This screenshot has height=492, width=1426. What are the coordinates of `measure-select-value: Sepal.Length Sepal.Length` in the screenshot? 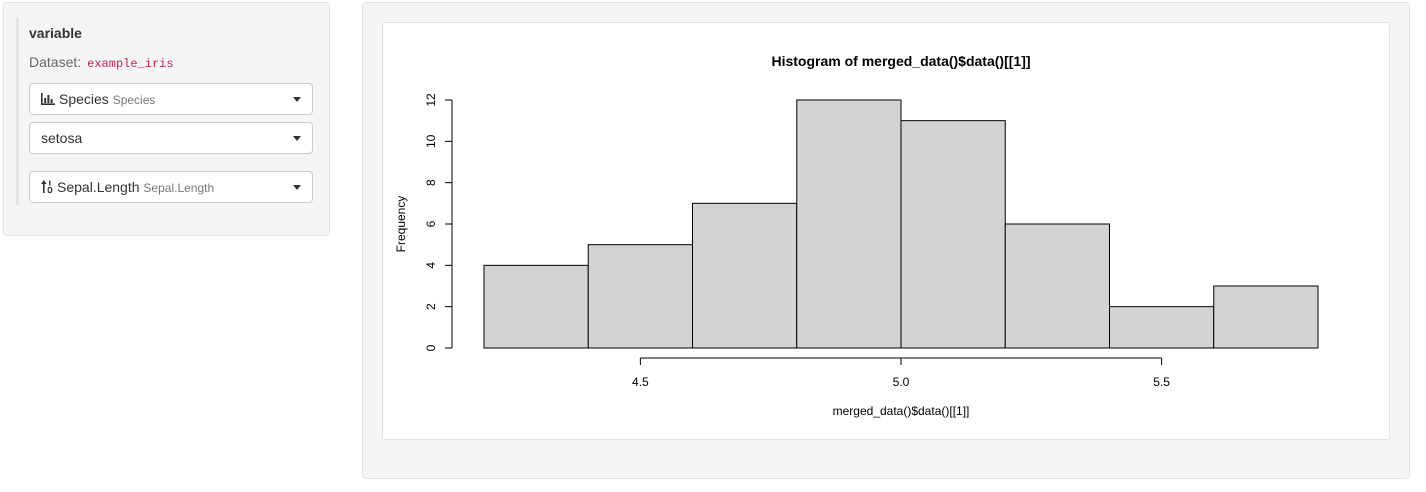 It's located at (127, 187).